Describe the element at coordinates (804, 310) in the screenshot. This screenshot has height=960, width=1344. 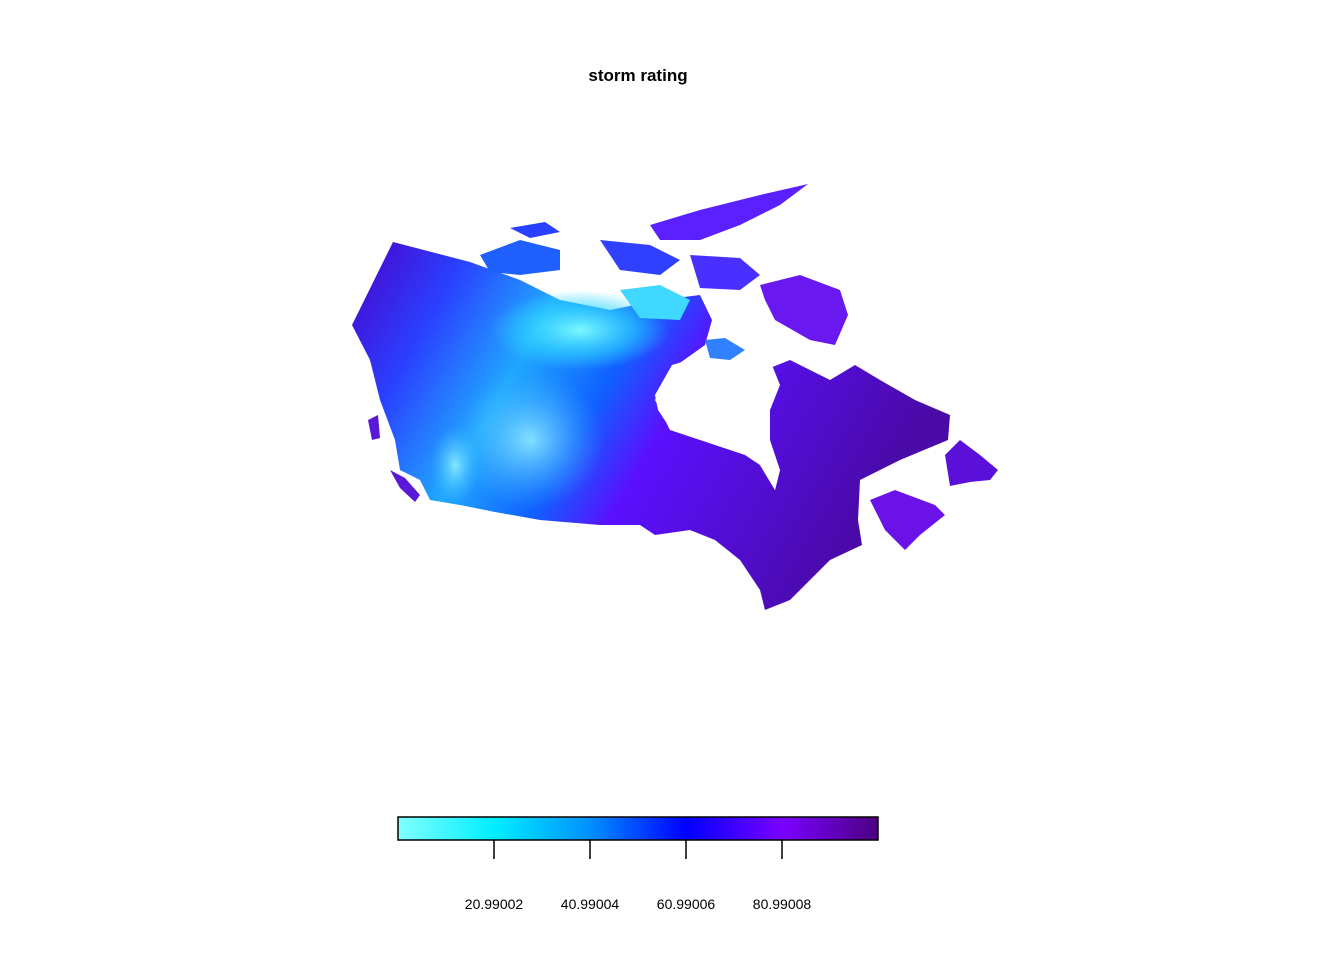
I see `baffin-island` at that location.